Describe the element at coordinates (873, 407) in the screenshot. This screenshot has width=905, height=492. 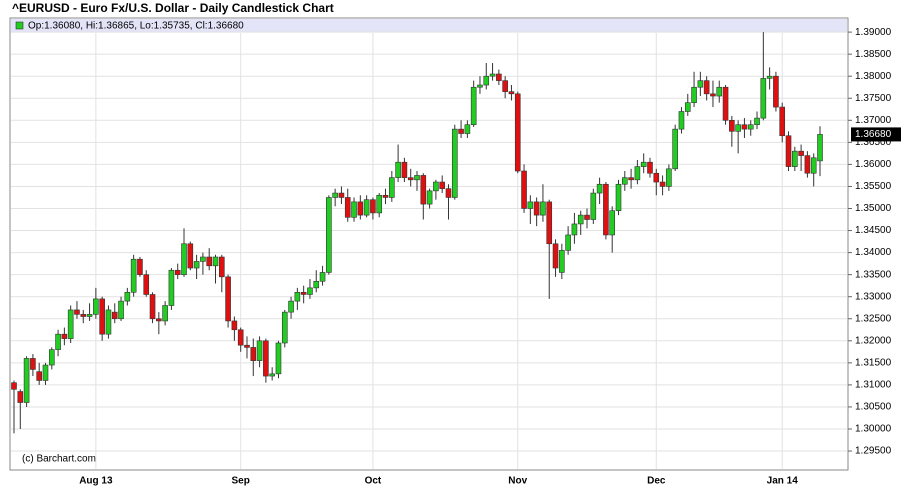
I see `y-tick-label: 1.30500` at that location.